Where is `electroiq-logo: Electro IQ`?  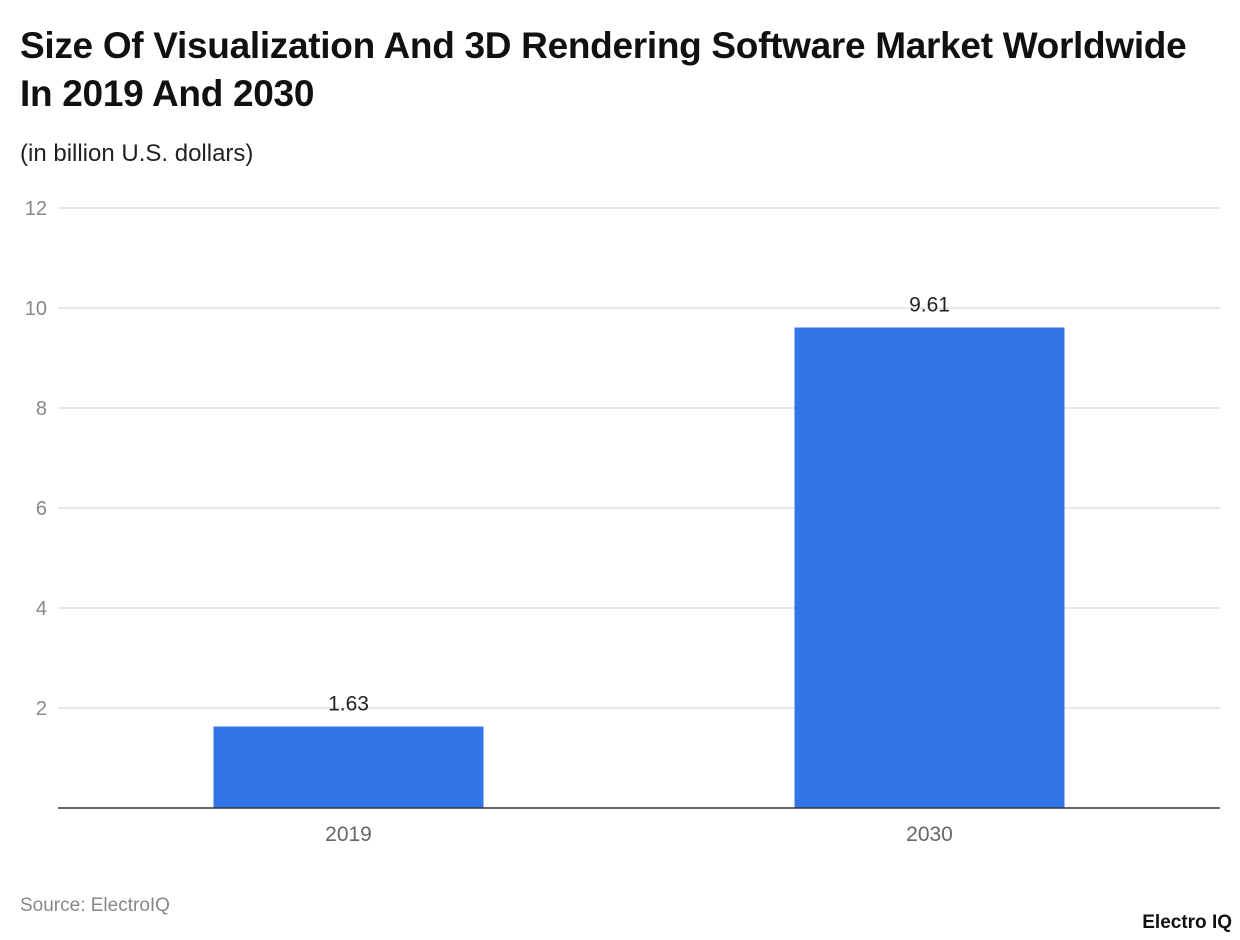 electroiq-logo: Electro IQ is located at coordinates (1187, 922).